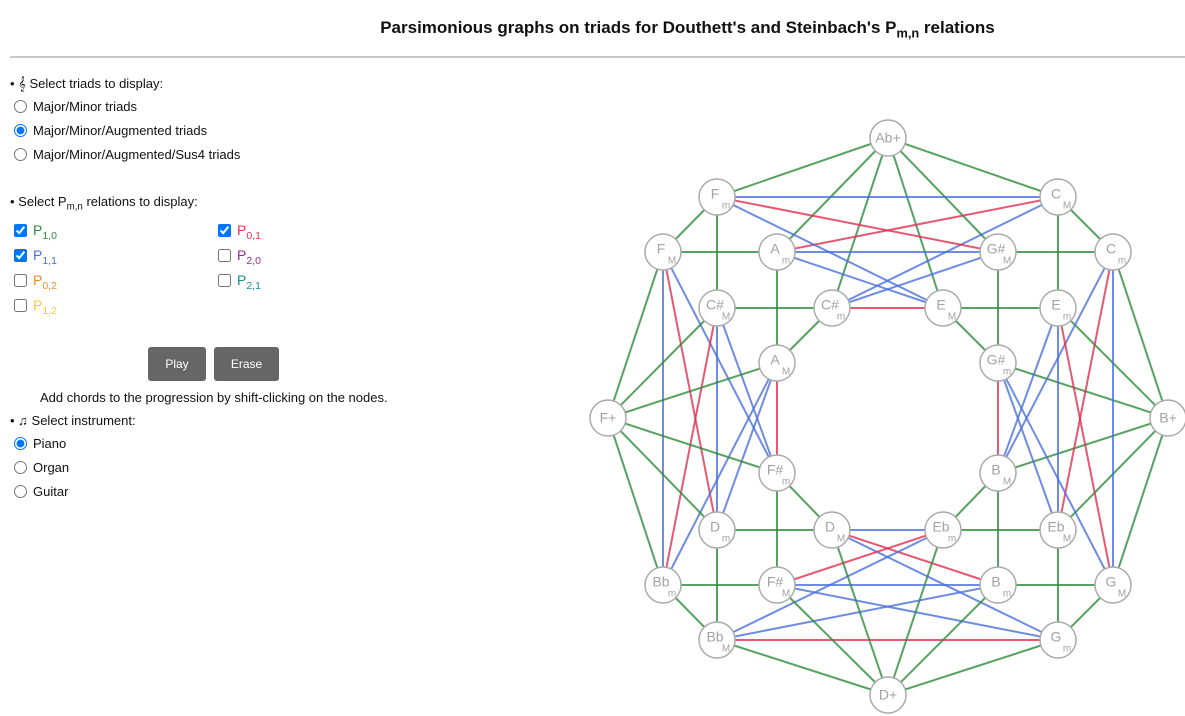 Image resolution: width=1185 pixels, height=716 pixels. What do you see at coordinates (40, 443) in the screenshot?
I see `radio-option: Piano` at bounding box center [40, 443].